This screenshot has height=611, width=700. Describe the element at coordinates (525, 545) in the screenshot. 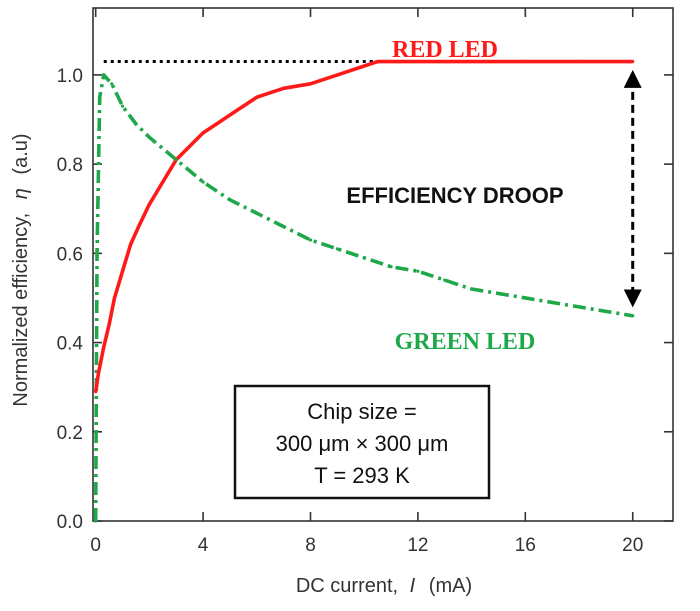

I see `x-tick-label: 16` at that location.